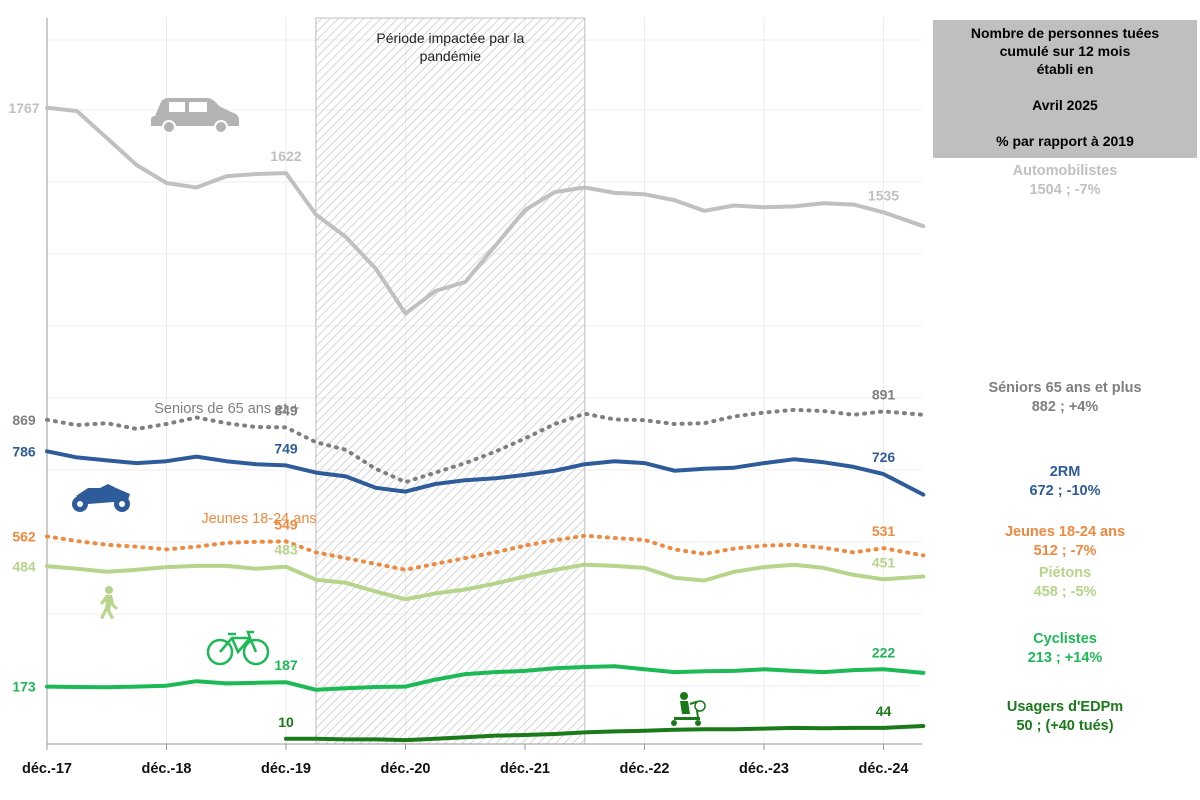 This screenshot has height=800, width=1200. What do you see at coordinates (1065, 388) in the screenshot?
I see `legend-name: Séniors 65 ans et plus` at bounding box center [1065, 388].